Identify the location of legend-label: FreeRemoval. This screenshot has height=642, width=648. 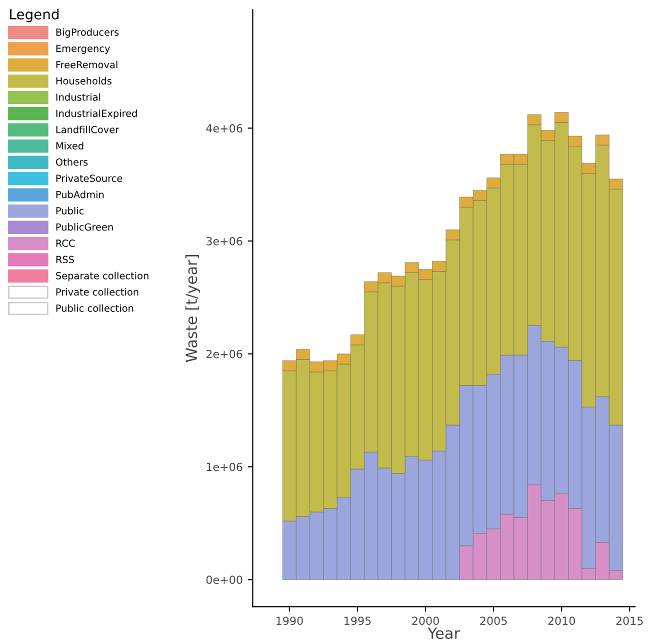
(87, 64).